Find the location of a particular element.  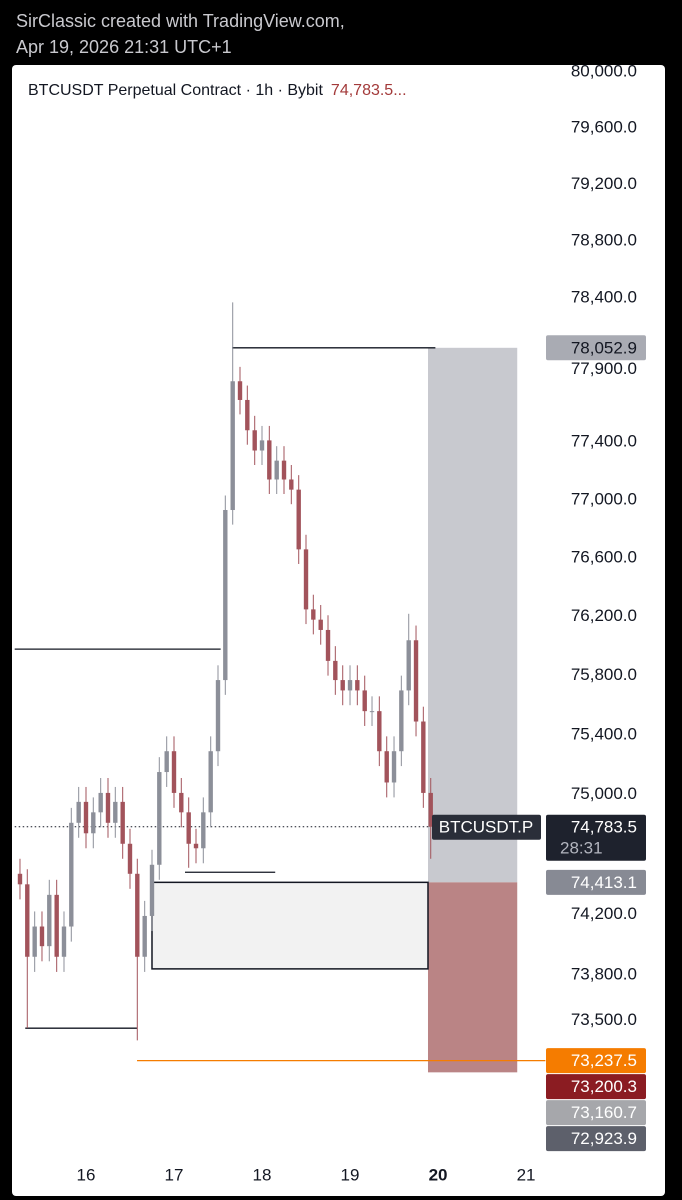

y-tick-label: 73,500.0 is located at coordinates (604, 1019).